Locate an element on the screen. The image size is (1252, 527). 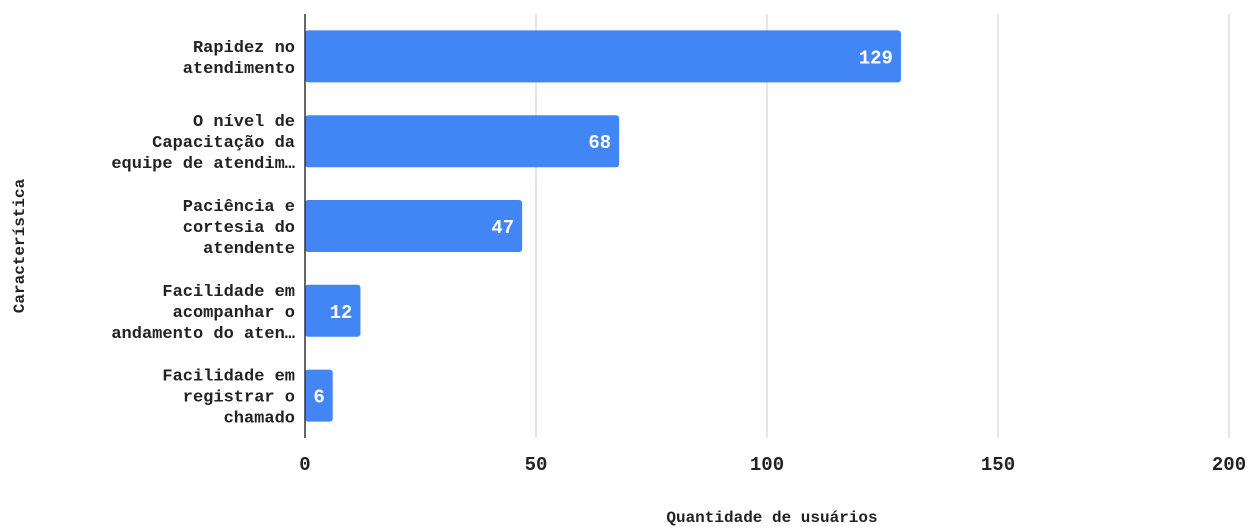
category-label-line: chamado is located at coordinates (259, 419).